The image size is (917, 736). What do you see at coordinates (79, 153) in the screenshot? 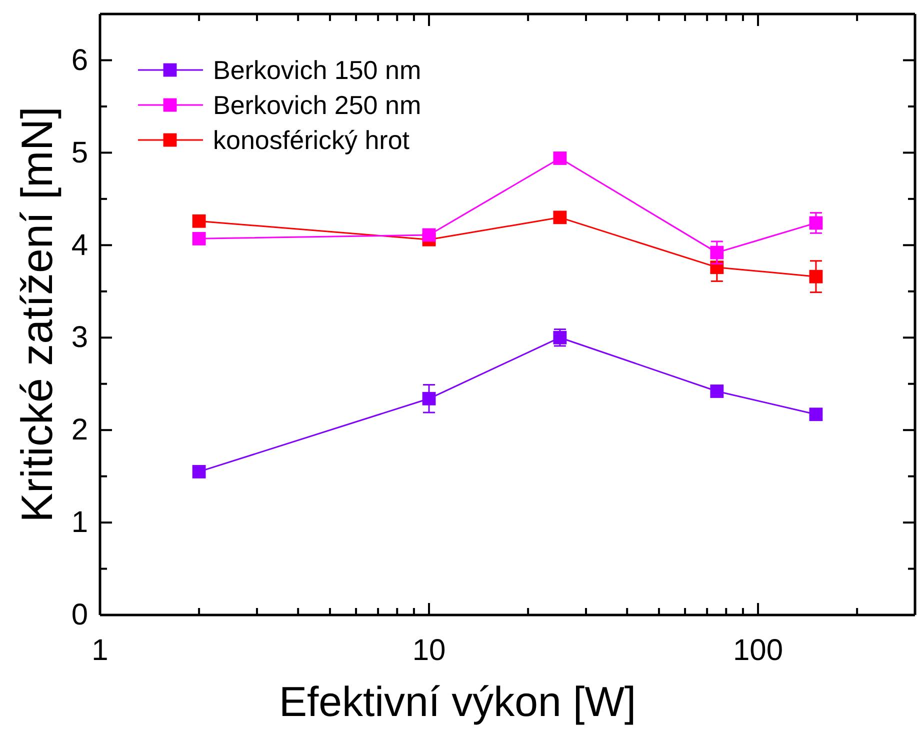
I see `y-tick-label: 5` at bounding box center [79, 153].